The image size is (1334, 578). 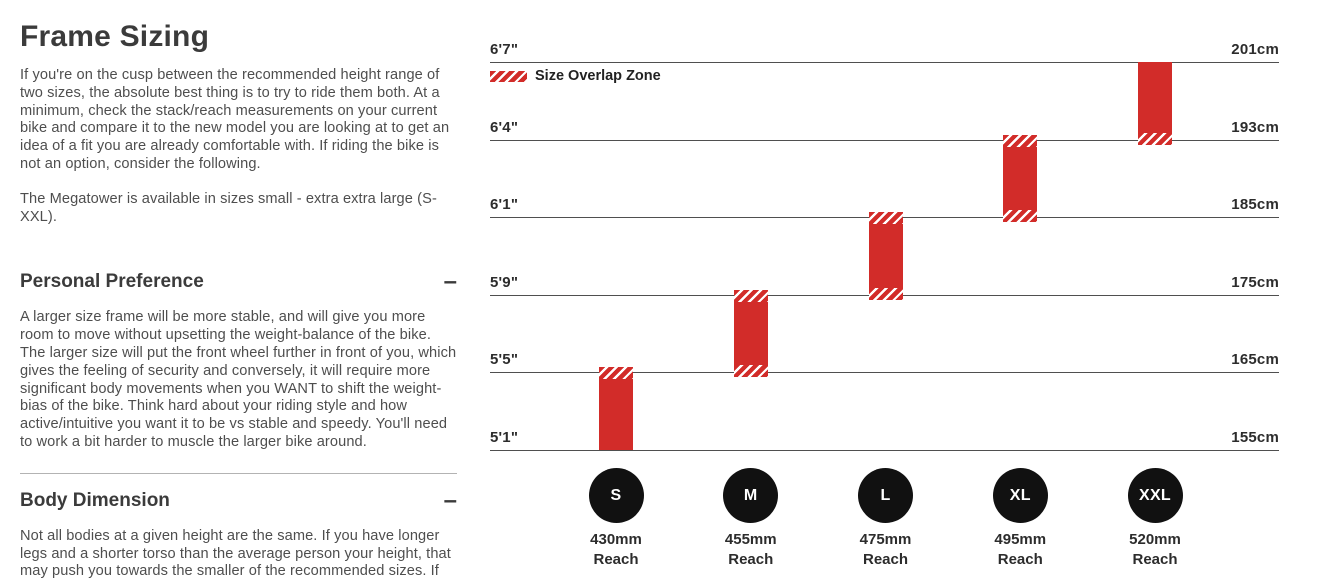 What do you see at coordinates (1255, 360) in the screenshot?
I see `height-tick-metric: 165cm` at bounding box center [1255, 360].